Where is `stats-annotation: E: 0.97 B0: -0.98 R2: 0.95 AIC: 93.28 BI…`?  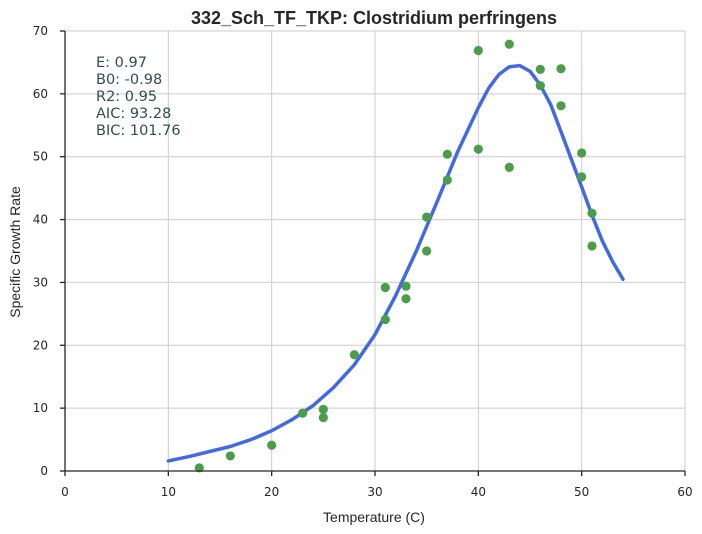
stats-annotation: E: 0.97 B0: -0.98 R2: 0.95 AIC: 93.28 BI… is located at coordinates (138, 97).